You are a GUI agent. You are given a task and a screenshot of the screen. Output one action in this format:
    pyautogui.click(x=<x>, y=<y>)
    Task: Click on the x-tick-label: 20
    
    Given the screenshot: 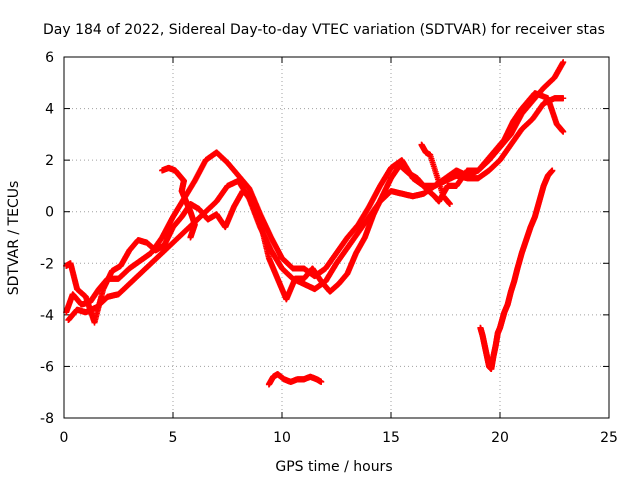 What is the action you would take?
    pyautogui.click(x=500, y=438)
    